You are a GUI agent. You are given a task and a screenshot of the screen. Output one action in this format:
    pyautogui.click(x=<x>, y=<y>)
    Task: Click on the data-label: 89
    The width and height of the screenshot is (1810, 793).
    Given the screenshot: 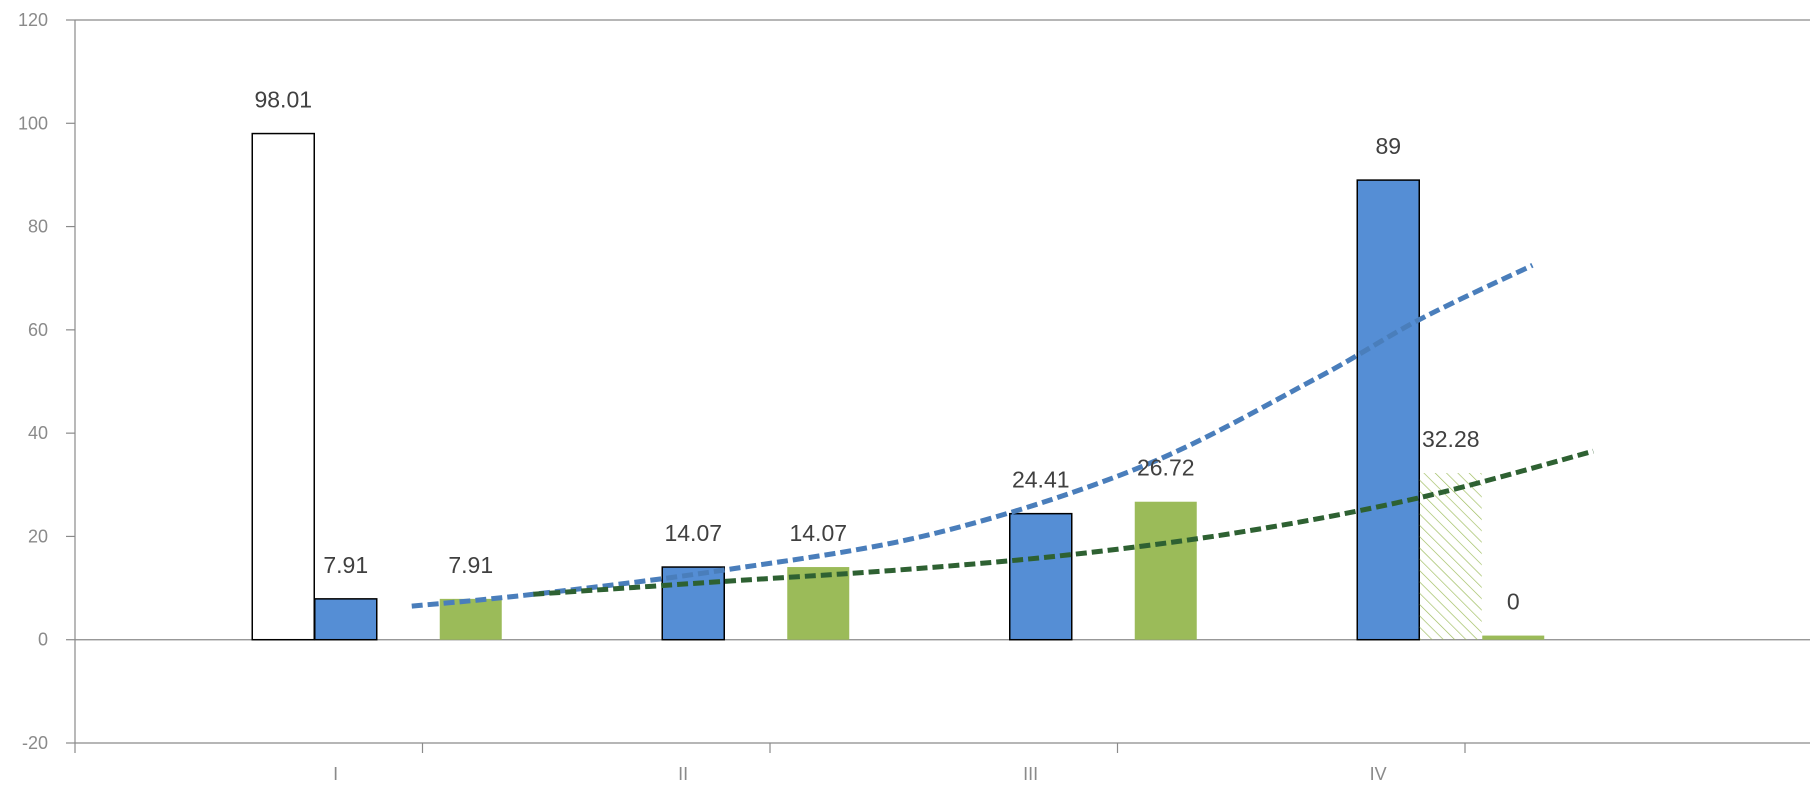 What is the action you would take?
    pyautogui.click(x=1388, y=146)
    